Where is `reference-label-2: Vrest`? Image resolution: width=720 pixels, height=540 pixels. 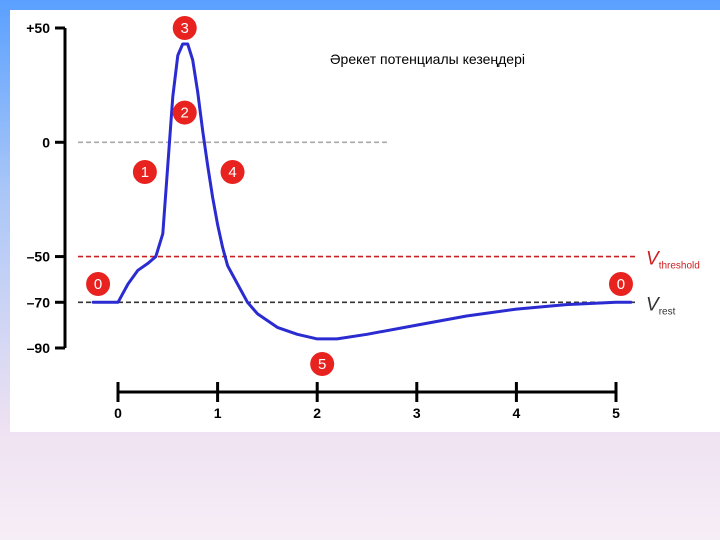 reference-label-2: Vrest is located at coordinates (661, 305).